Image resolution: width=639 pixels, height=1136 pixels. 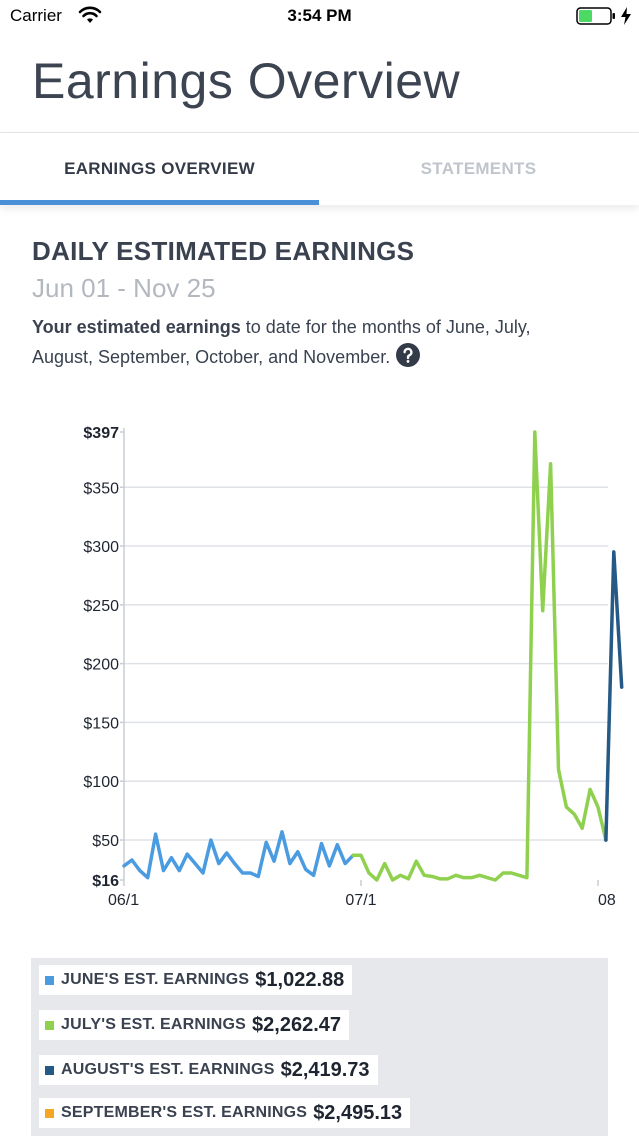 I want to click on clock-time: 3:54 PM, so click(x=319, y=15).